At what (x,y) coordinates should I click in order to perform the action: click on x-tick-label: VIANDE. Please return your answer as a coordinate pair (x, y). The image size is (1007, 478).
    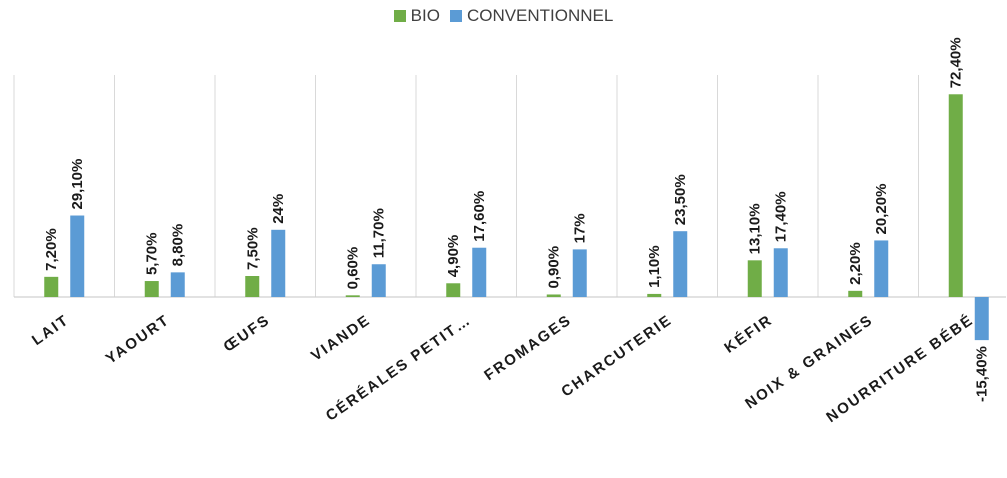
    Looking at the image, I should click on (341, 337).